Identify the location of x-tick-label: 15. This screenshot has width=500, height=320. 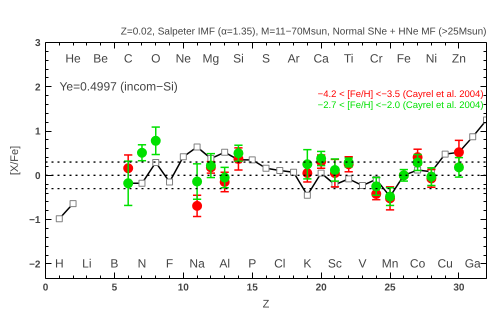
(252, 288).